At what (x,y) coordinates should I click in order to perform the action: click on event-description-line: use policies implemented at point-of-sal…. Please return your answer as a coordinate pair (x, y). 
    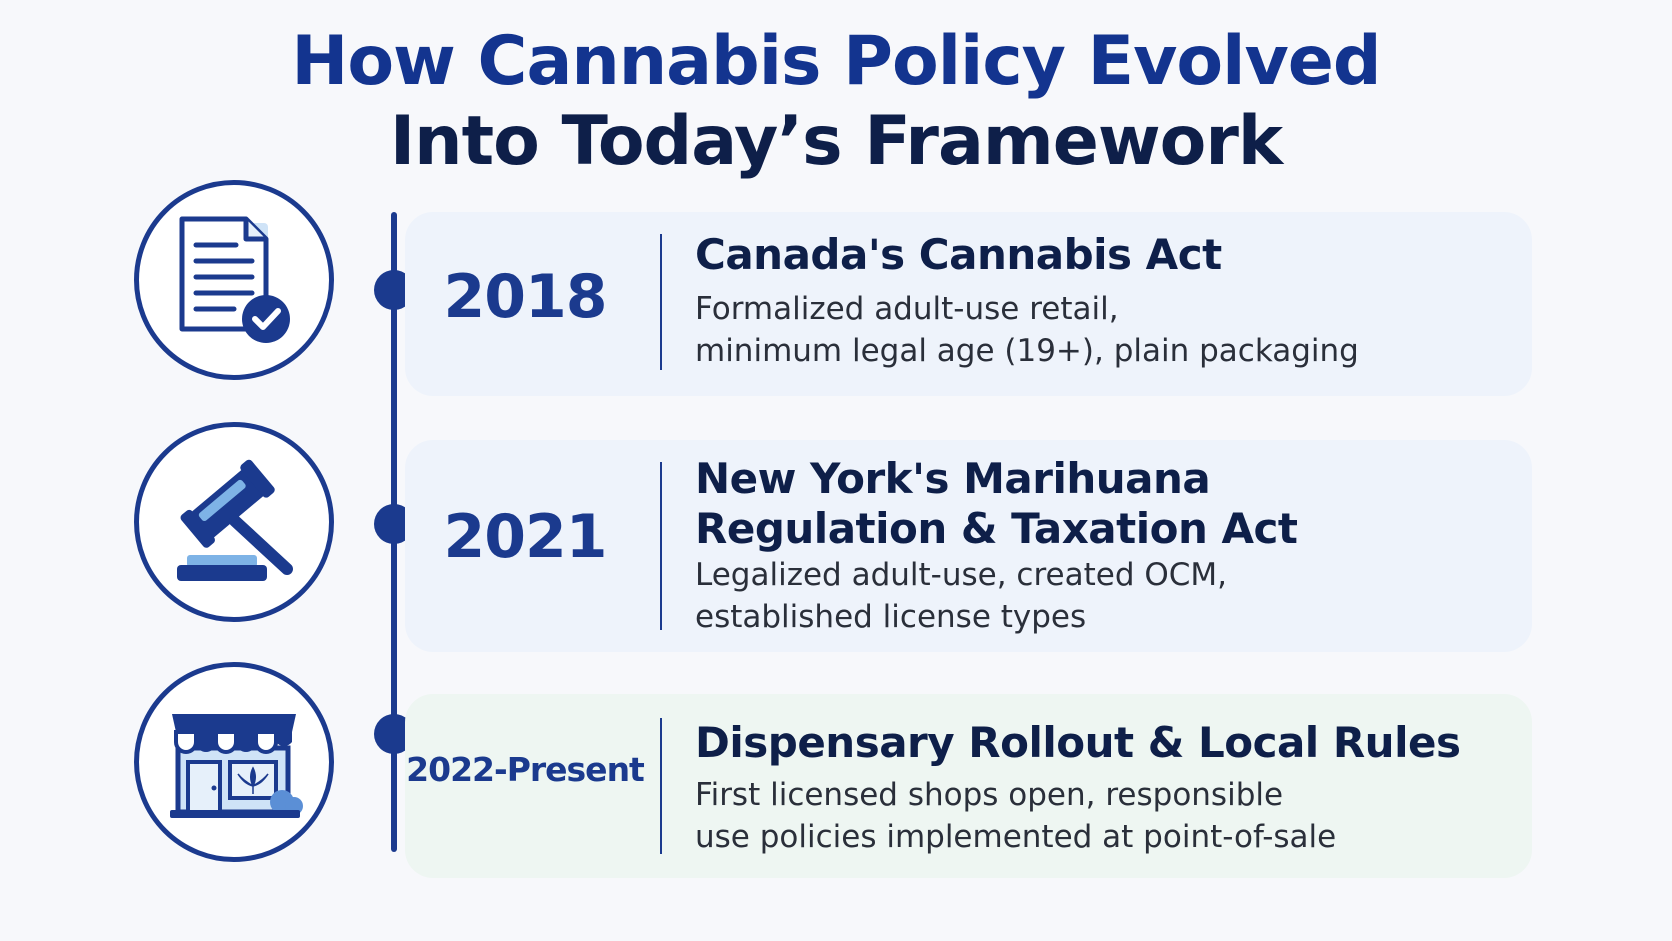
    Looking at the image, I should click on (1016, 837).